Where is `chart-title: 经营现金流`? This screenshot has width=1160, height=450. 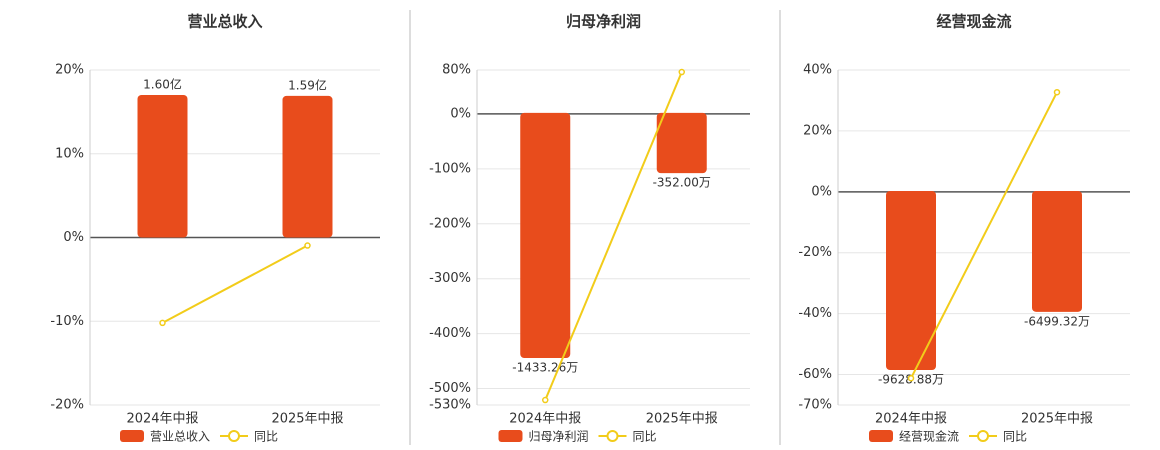 chart-title: 经营现金流 is located at coordinates (973, 22).